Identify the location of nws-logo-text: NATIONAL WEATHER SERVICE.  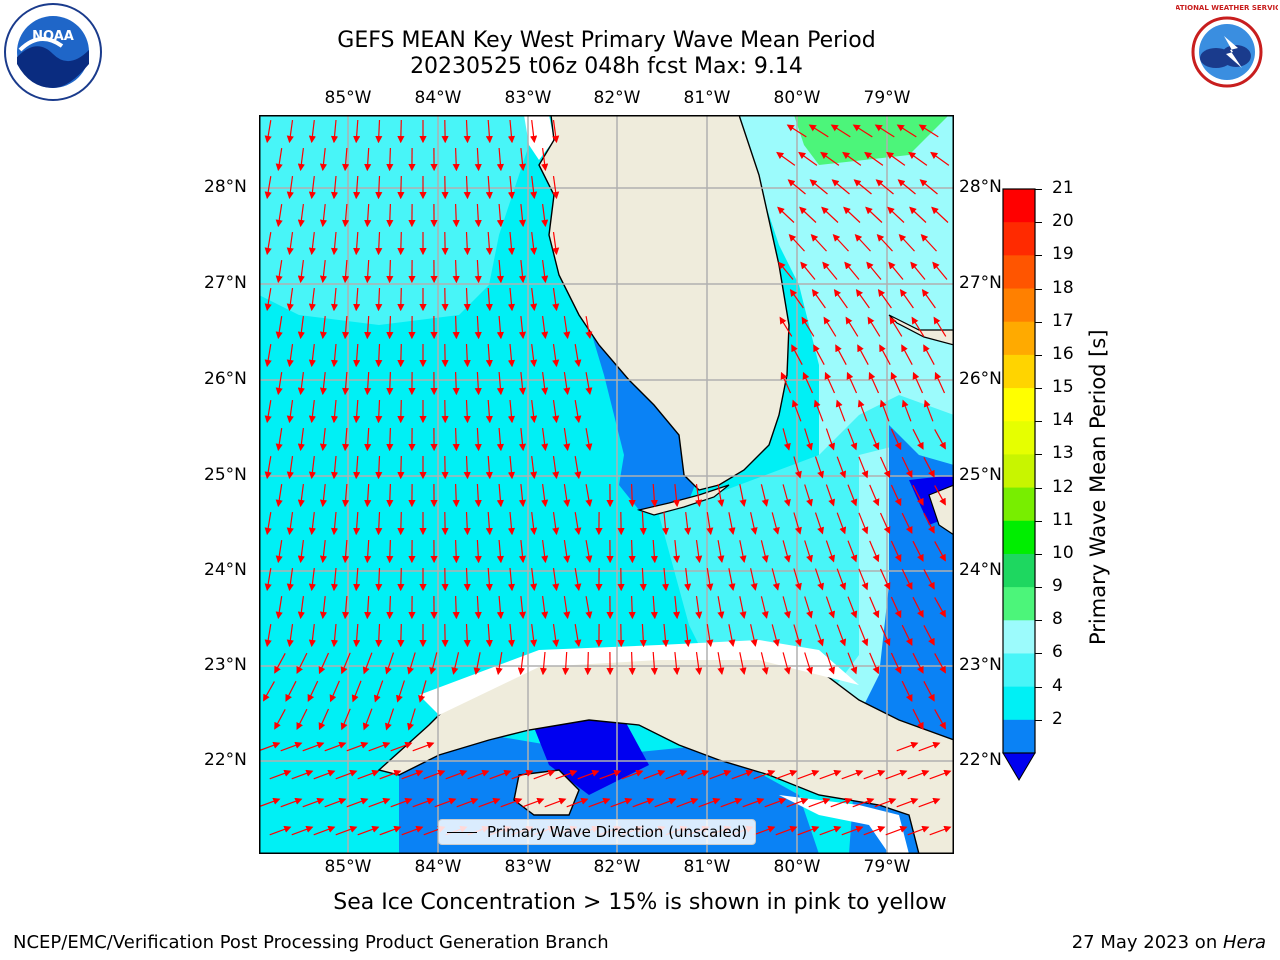
(1227, 8).